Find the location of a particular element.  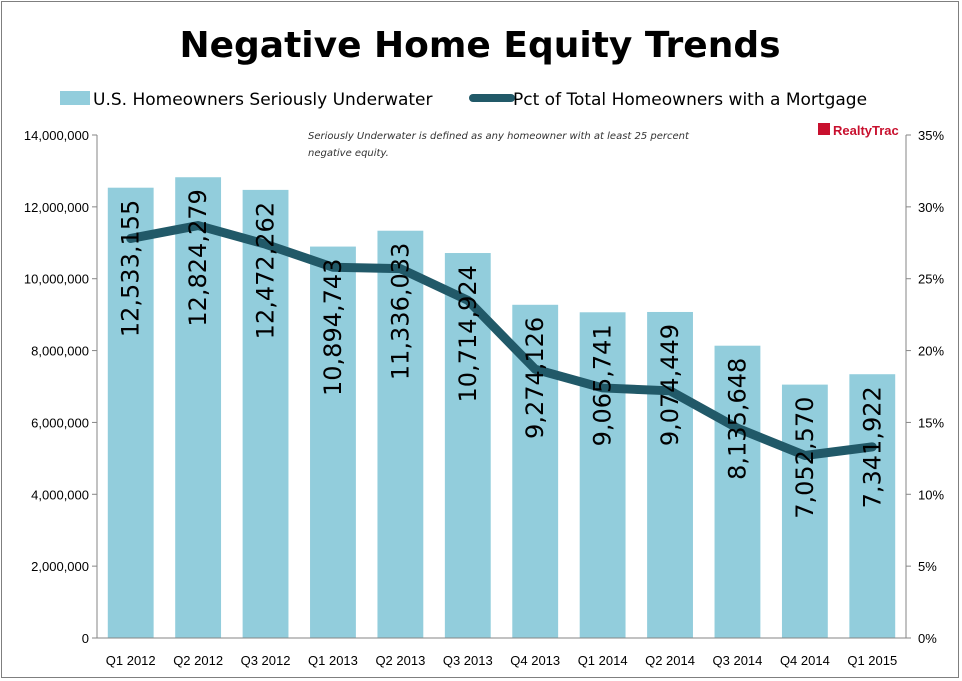

y-right-tick-label: 20% is located at coordinates (931, 351).